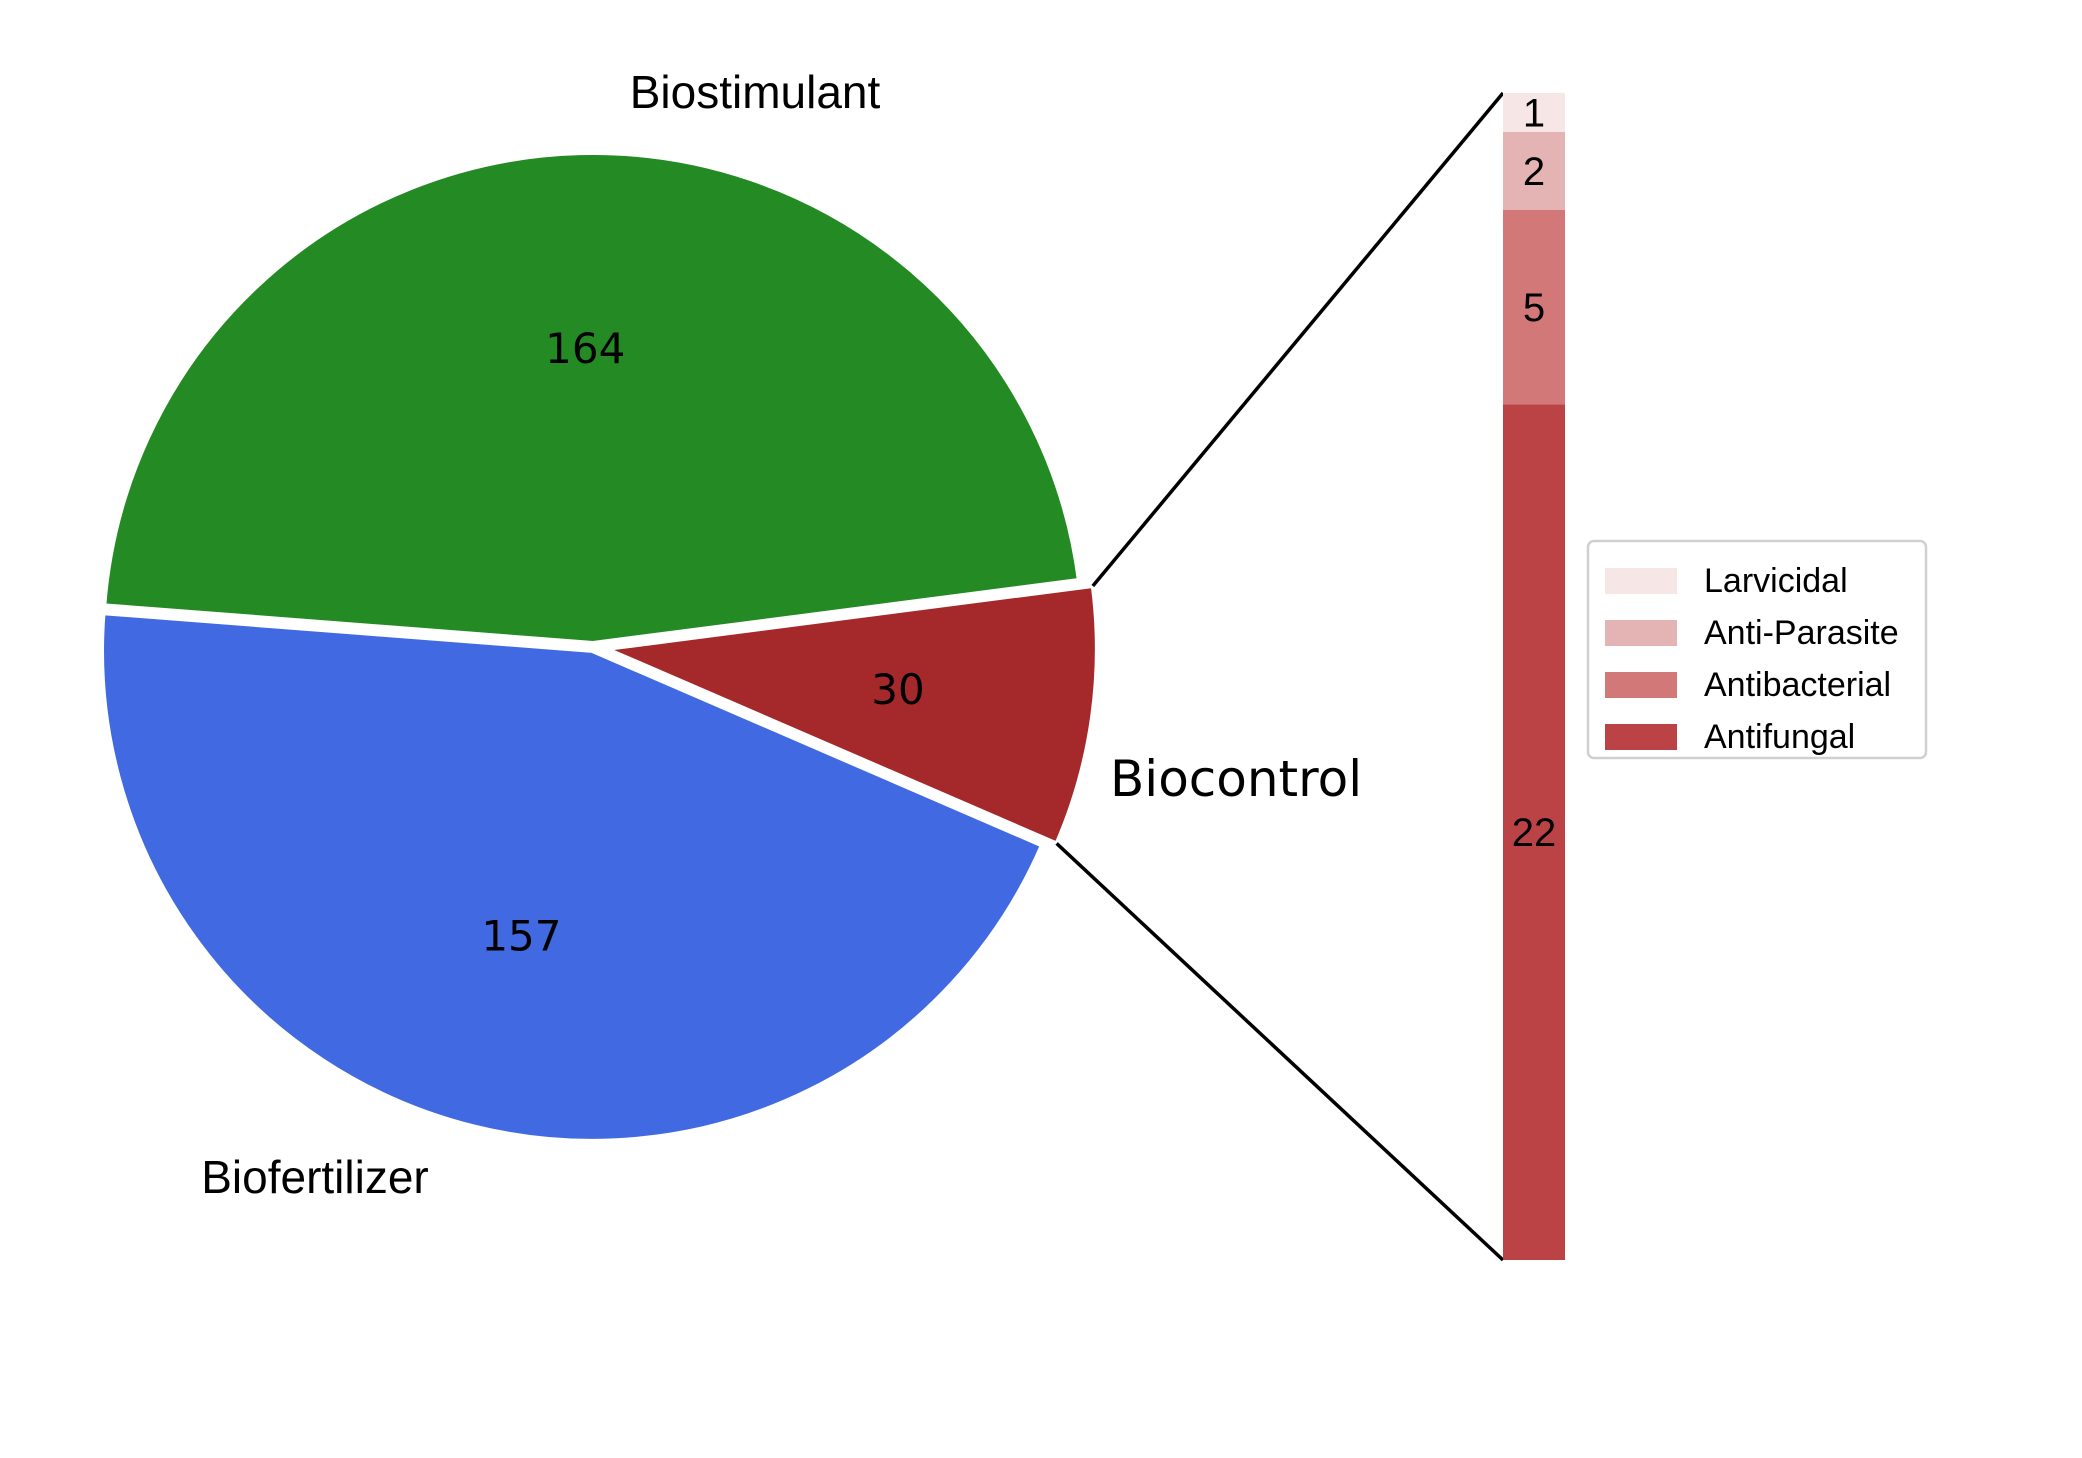 The image size is (2082, 1458). Describe the element at coordinates (521, 935) in the screenshot. I see `pie-value-biofertilizer: 157` at that location.